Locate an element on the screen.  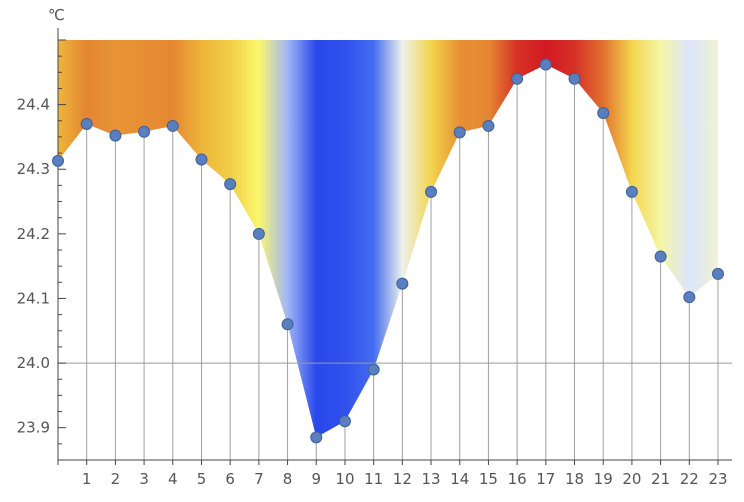
x-tick-label: 7 is located at coordinates (259, 479).